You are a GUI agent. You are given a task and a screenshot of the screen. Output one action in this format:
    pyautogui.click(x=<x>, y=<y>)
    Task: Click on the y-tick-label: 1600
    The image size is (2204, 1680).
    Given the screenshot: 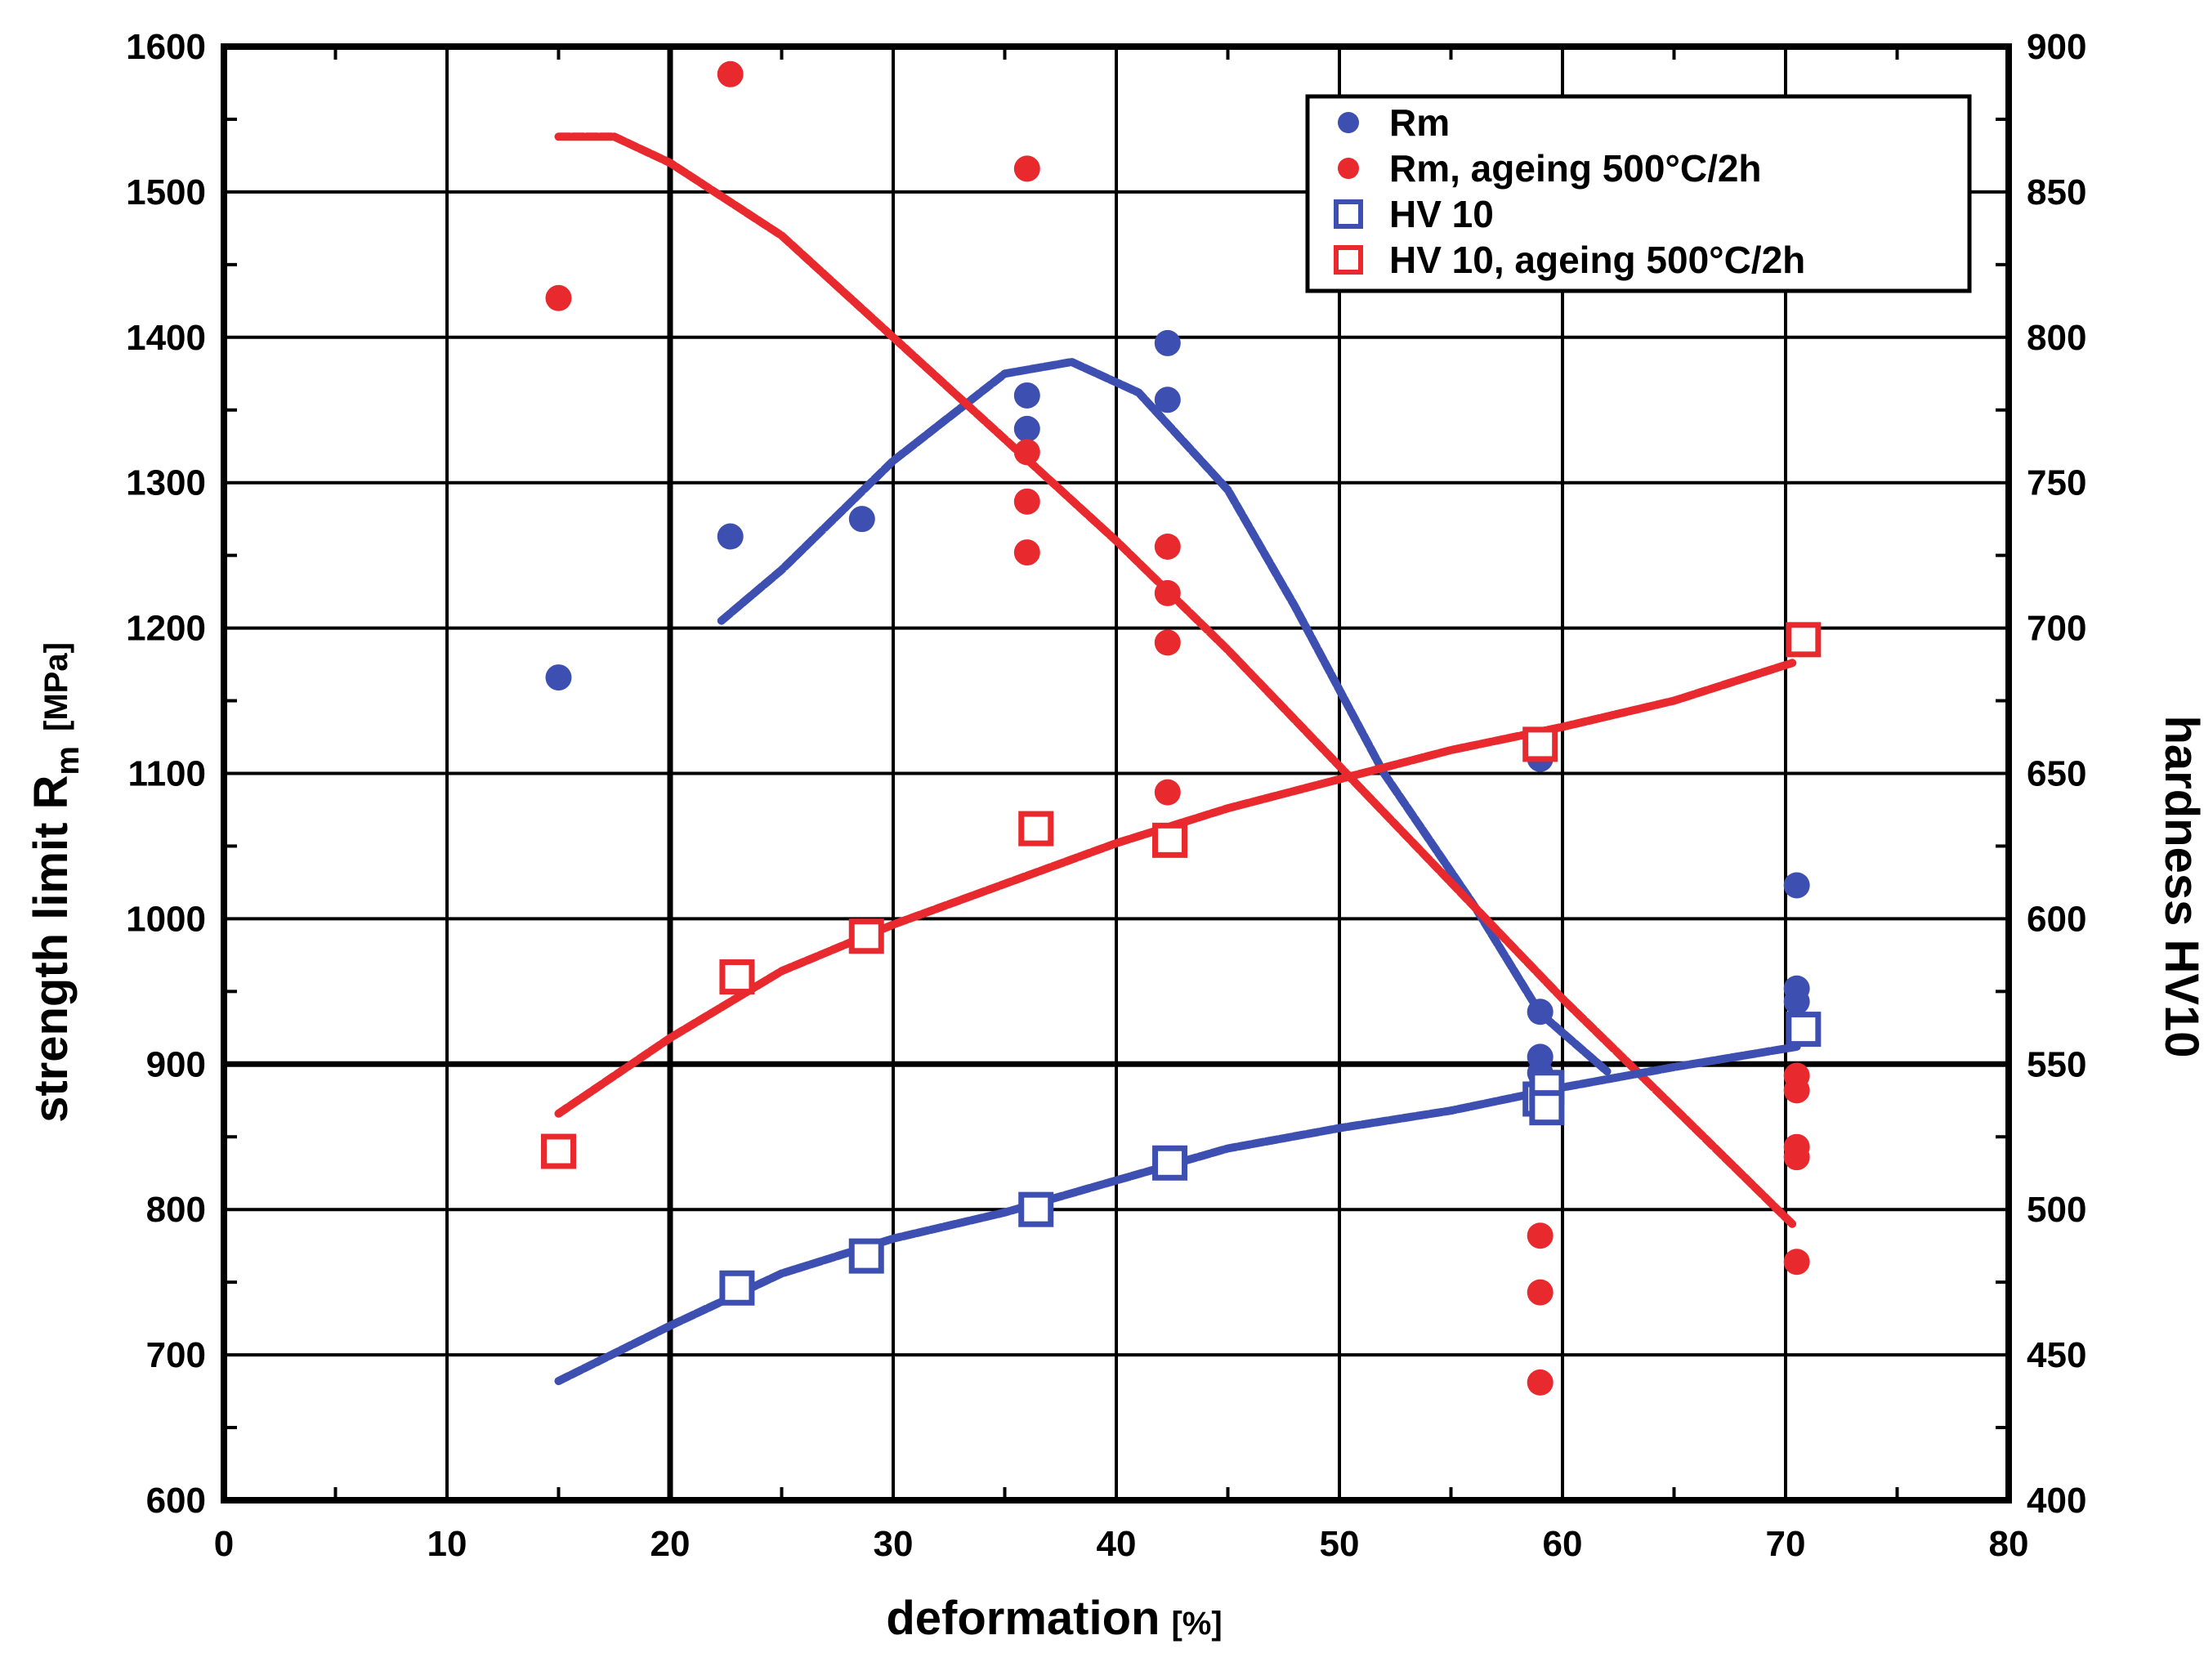 What is the action you would take?
    pyautogui.click(x=166, y=47)
    